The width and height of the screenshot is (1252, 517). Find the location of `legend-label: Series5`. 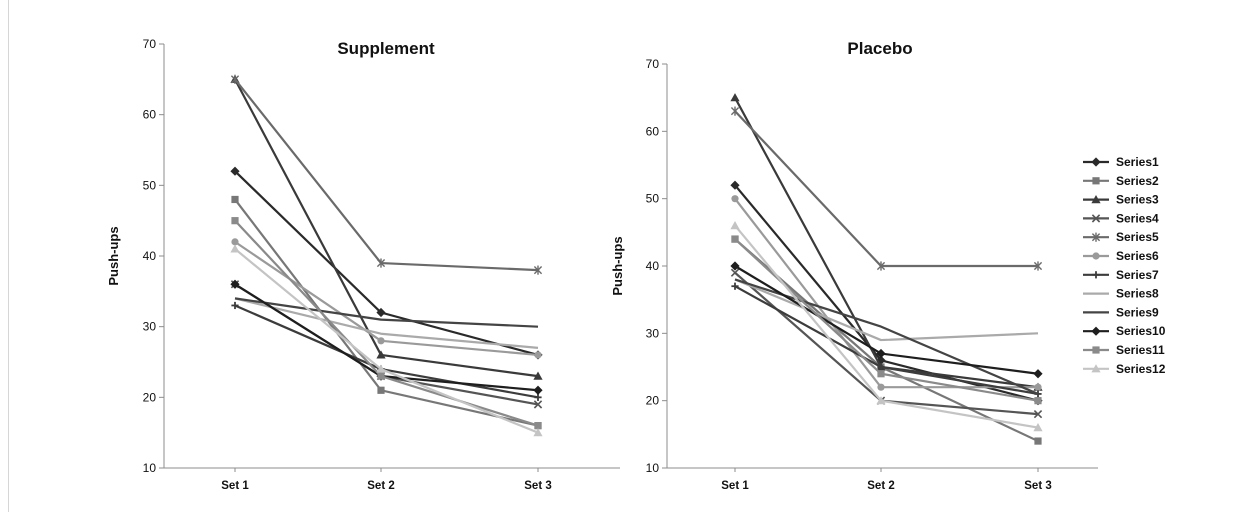

legend-label: Series5 is located at coordinates (1137, 237).